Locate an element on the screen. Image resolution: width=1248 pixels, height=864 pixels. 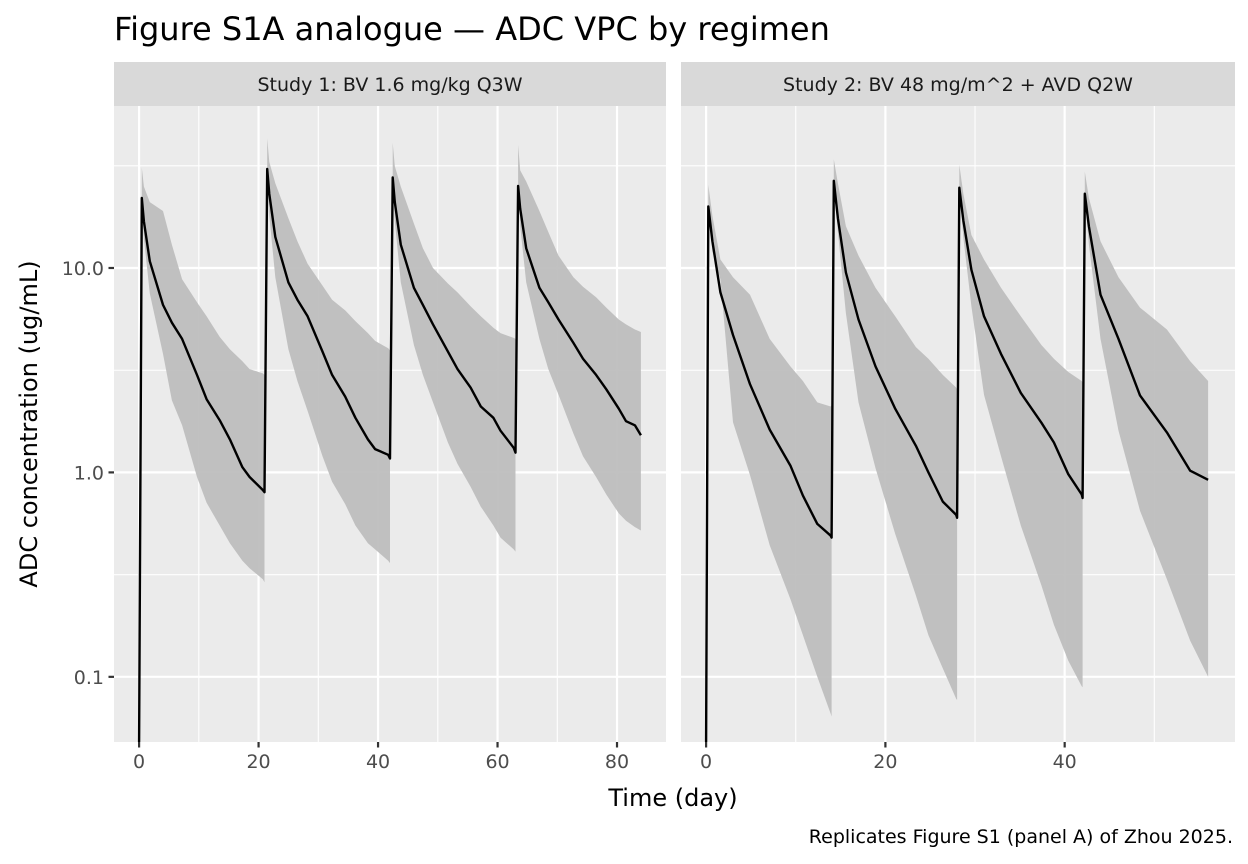
strip-label: Study 1: BV 1.6 mg/kg Q3W is located at coordinates (389, 85).